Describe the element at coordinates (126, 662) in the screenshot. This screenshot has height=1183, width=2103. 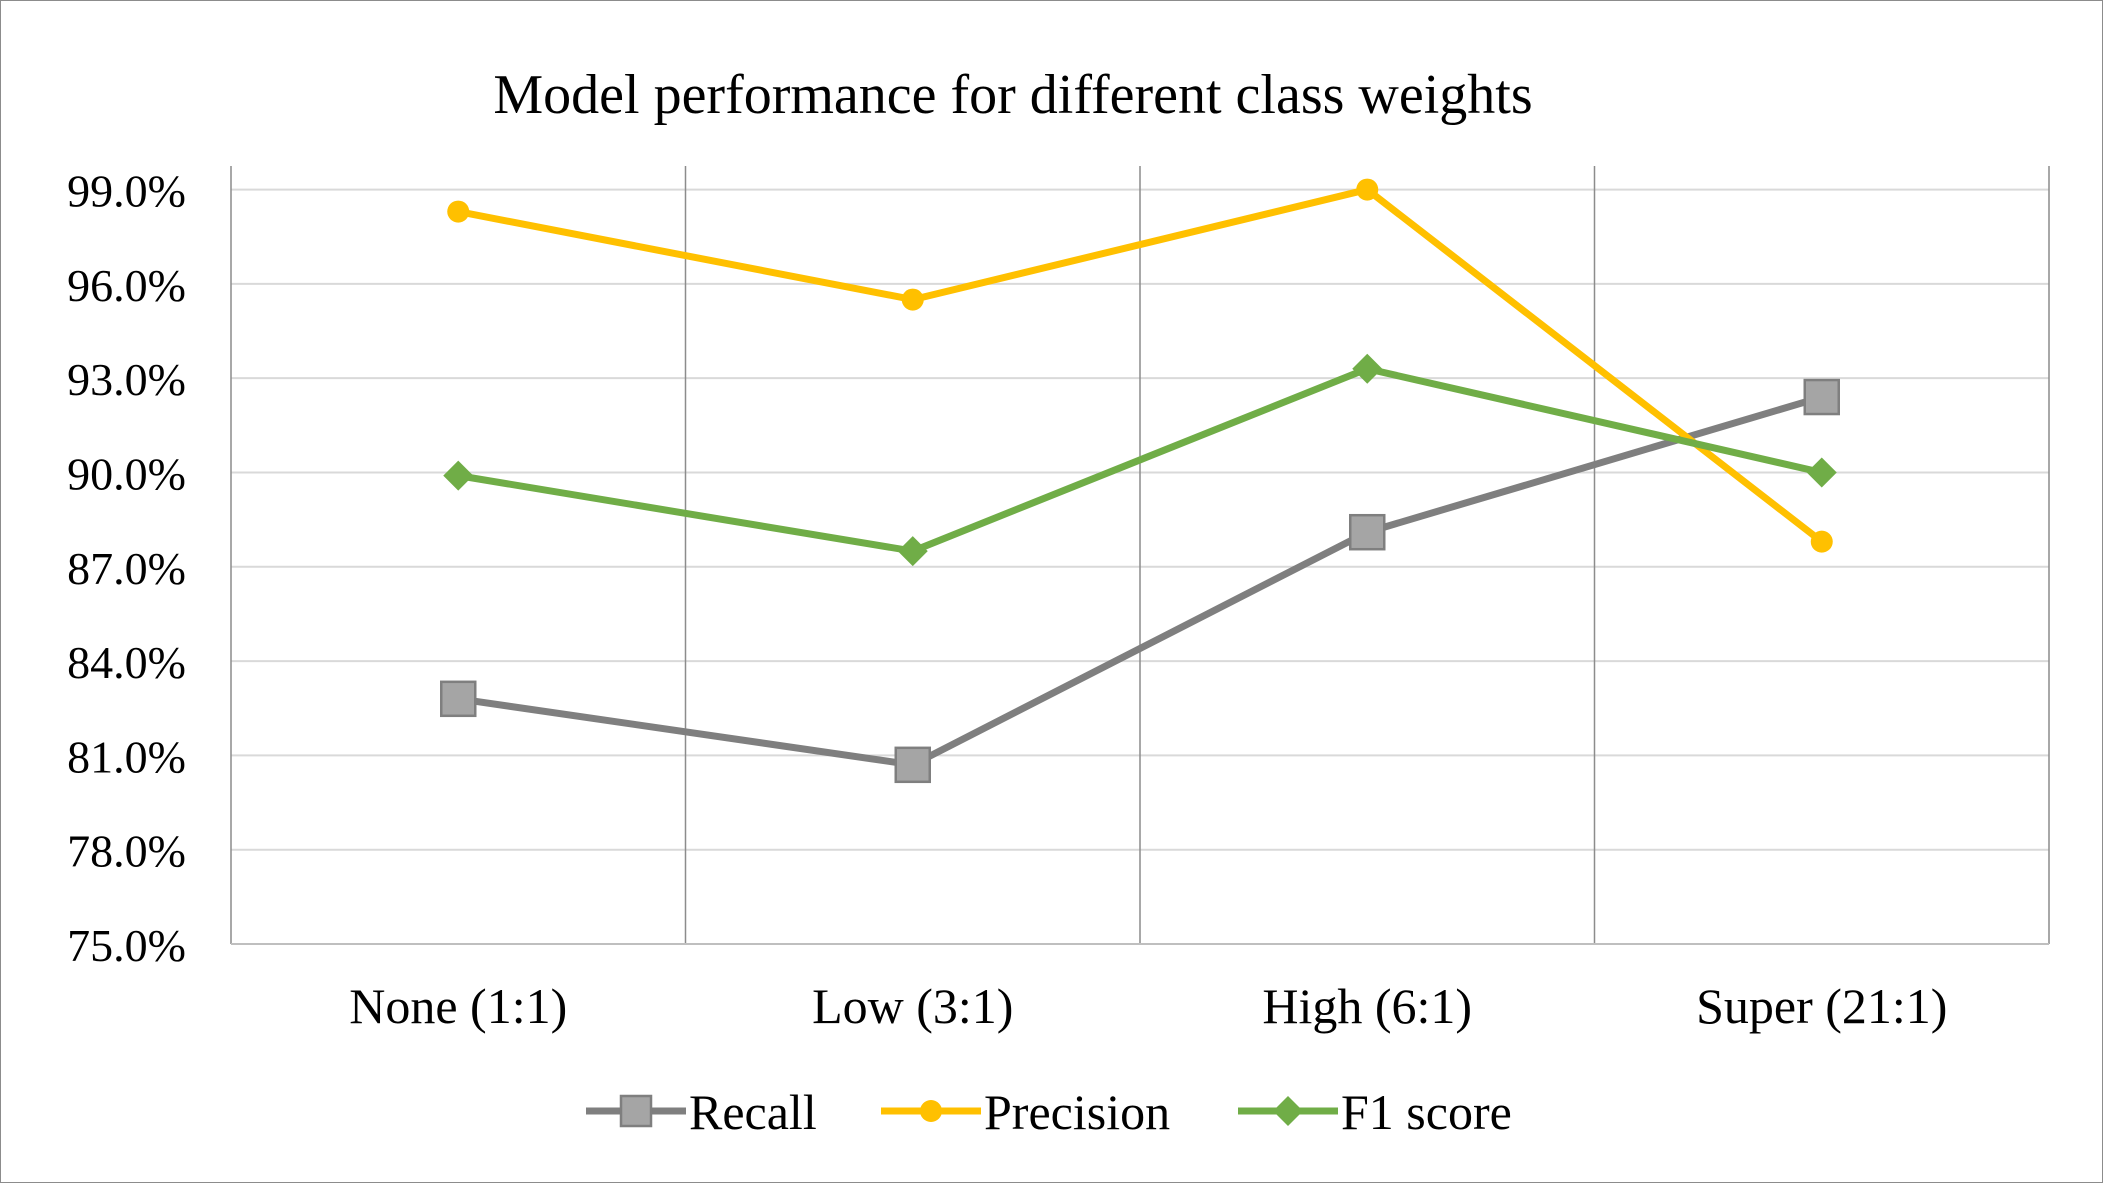
I see `y-tick-label: 84.0%` at that location.